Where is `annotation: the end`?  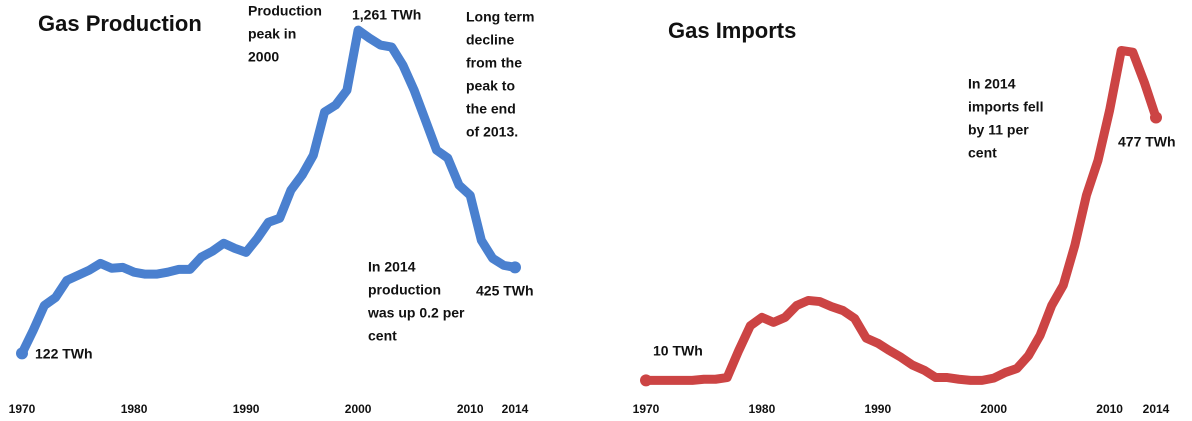 annotation: the end is located at coordinates (491, 109).